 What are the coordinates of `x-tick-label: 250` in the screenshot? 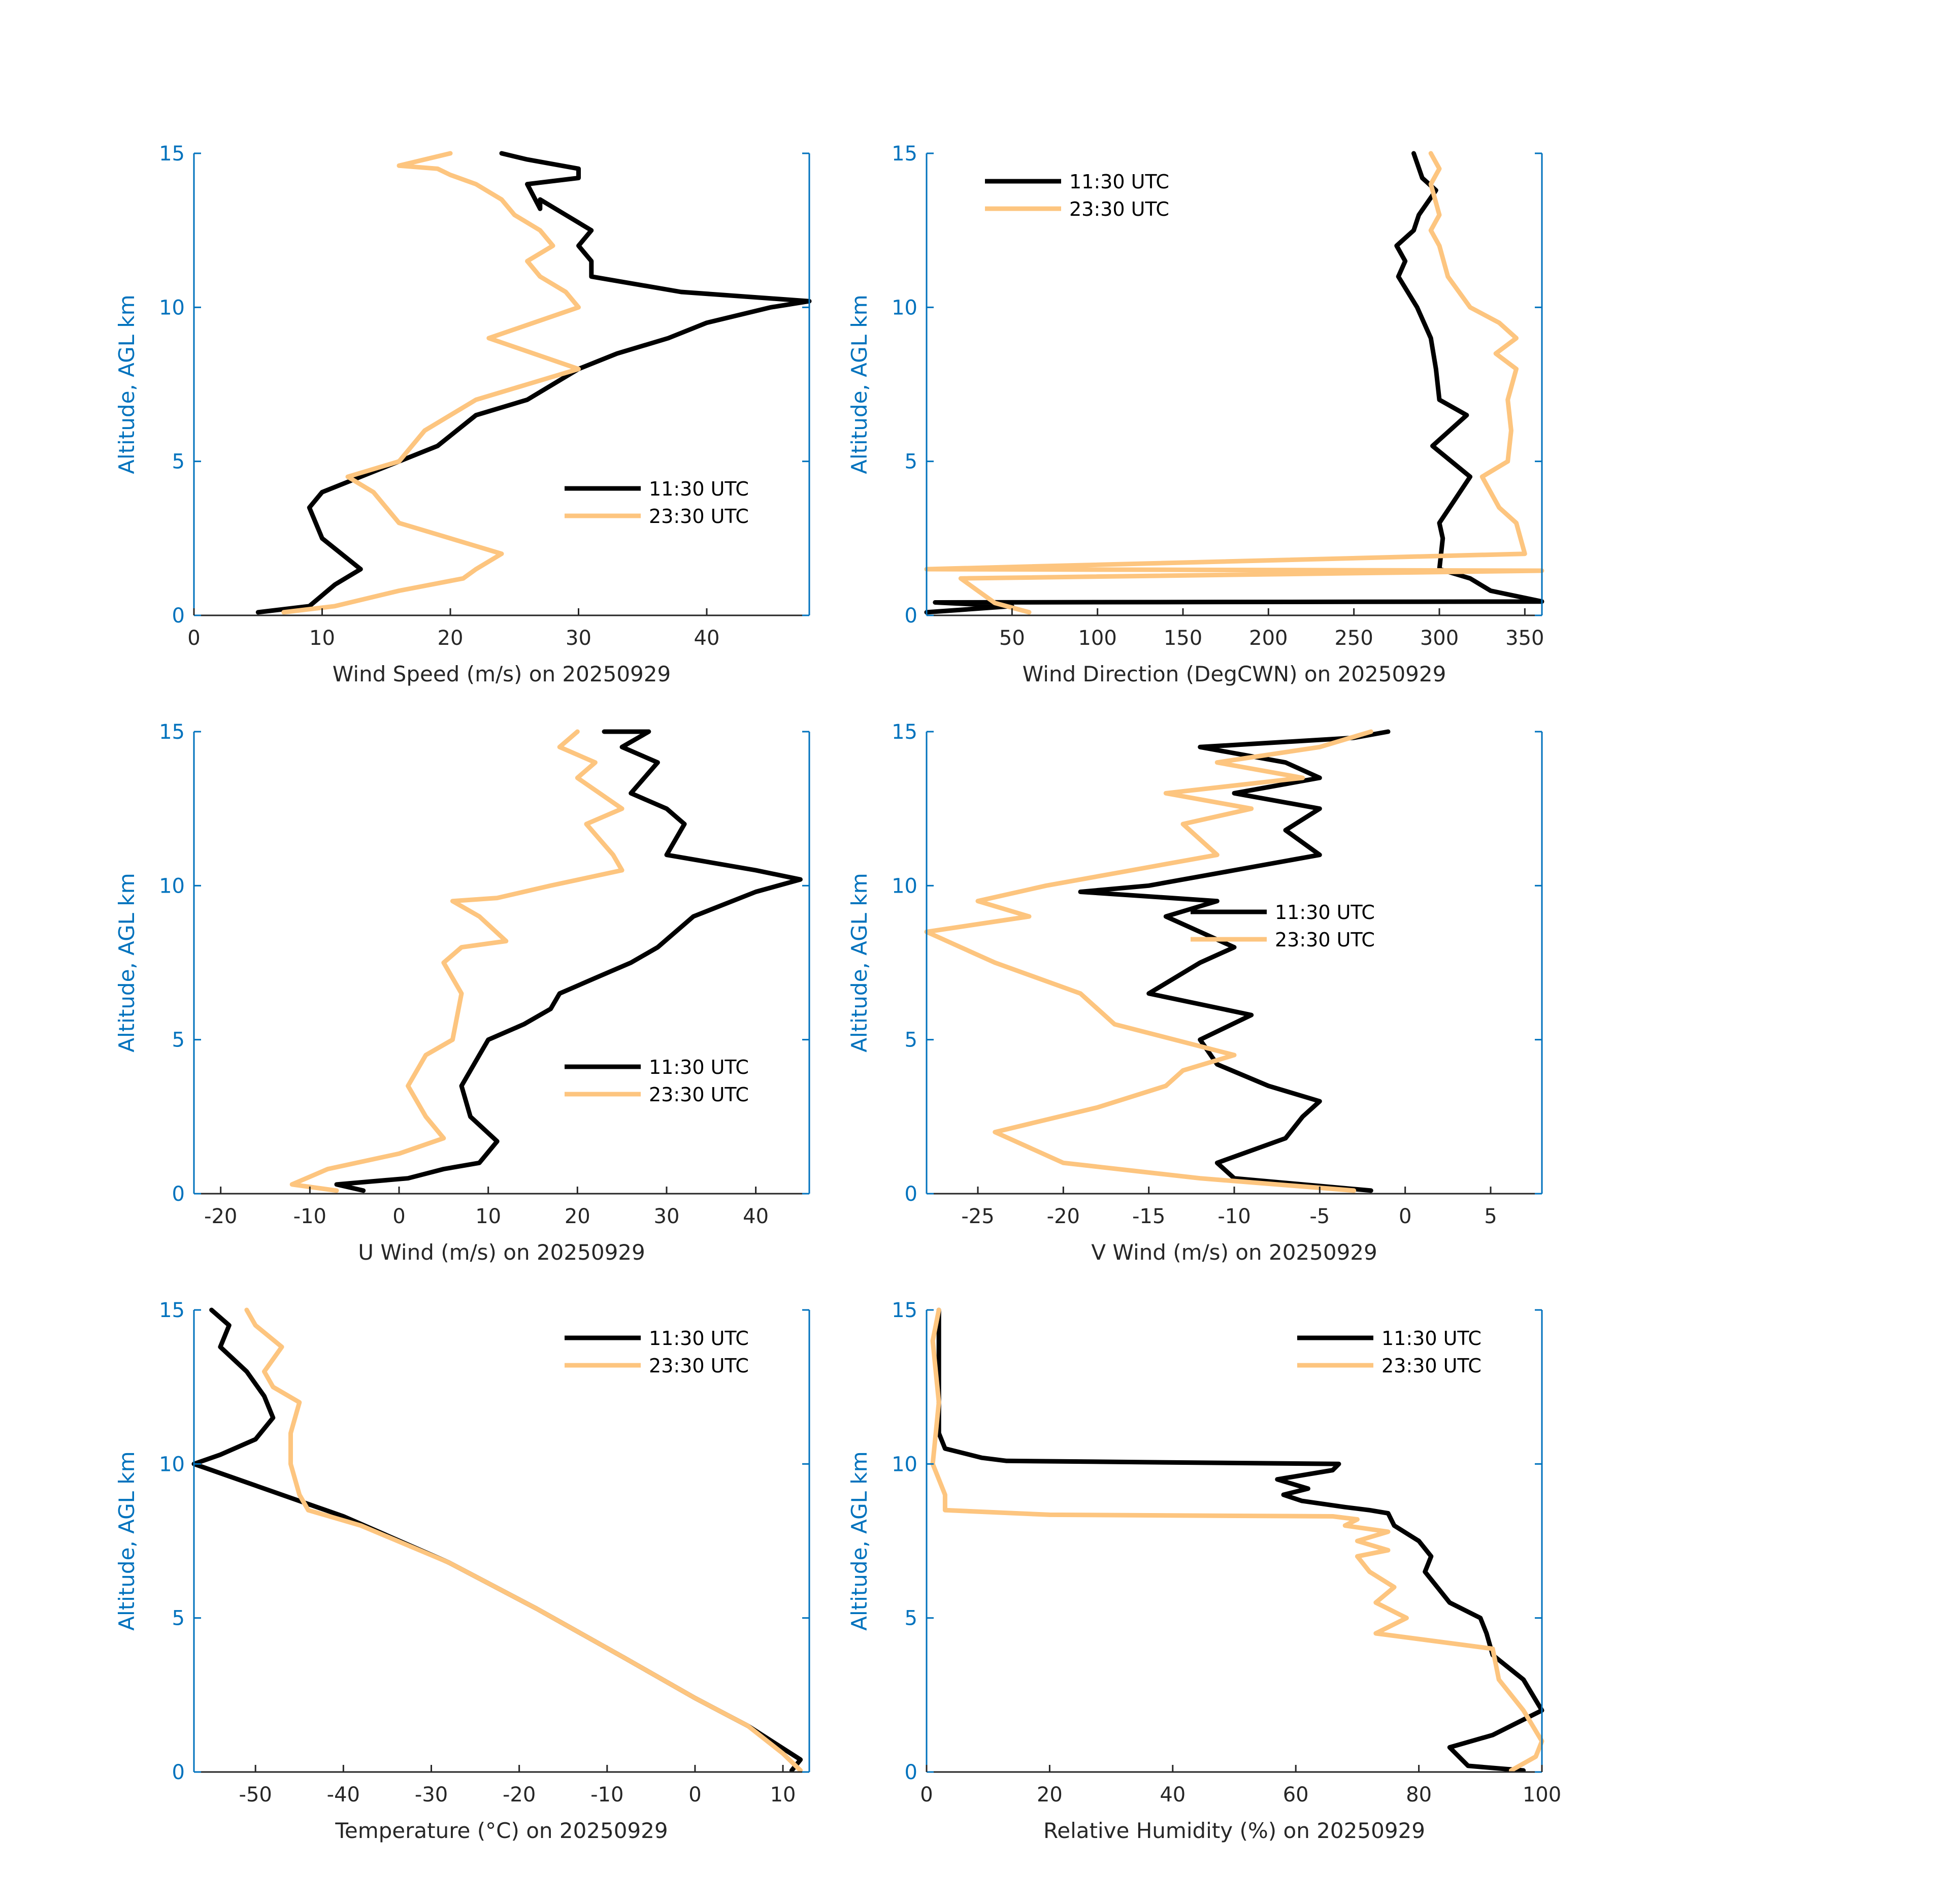 It's located at (1353, 639).